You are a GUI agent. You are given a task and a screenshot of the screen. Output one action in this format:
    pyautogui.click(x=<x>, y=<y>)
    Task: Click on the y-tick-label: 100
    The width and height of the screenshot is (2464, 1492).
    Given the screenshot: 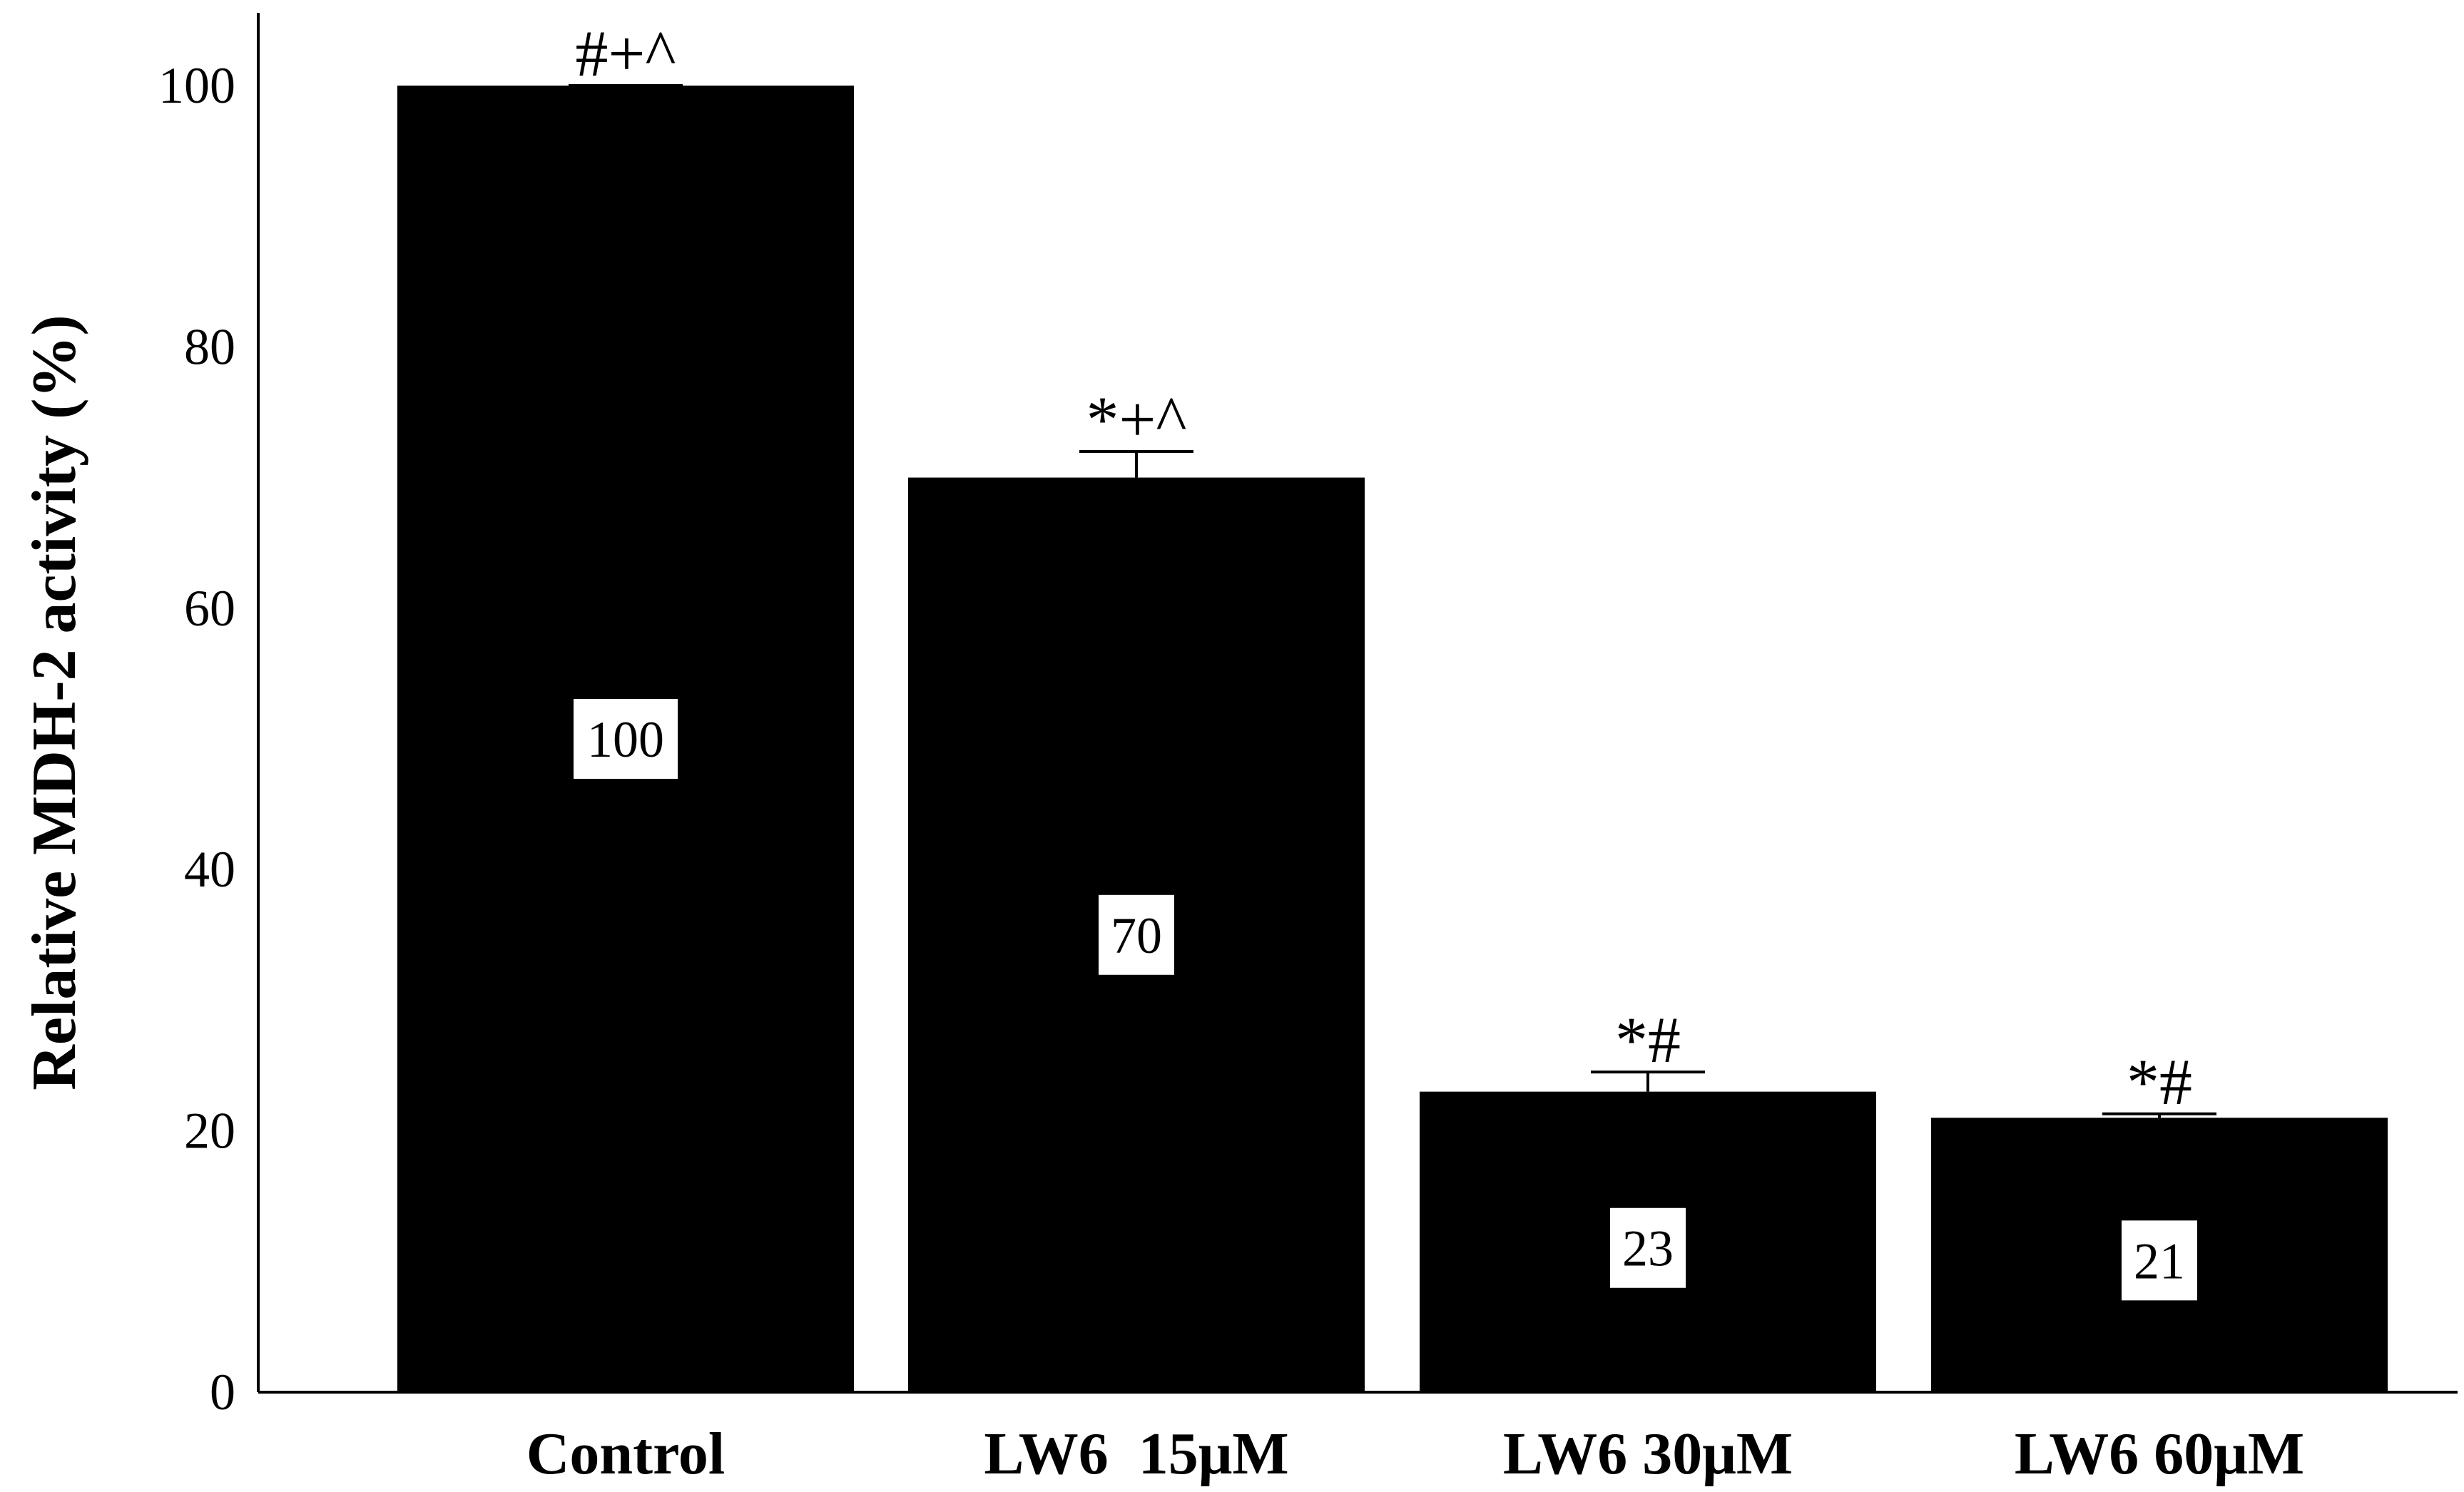 What is the action you would take?
    pyautogui.click(x=196, y=85)
    